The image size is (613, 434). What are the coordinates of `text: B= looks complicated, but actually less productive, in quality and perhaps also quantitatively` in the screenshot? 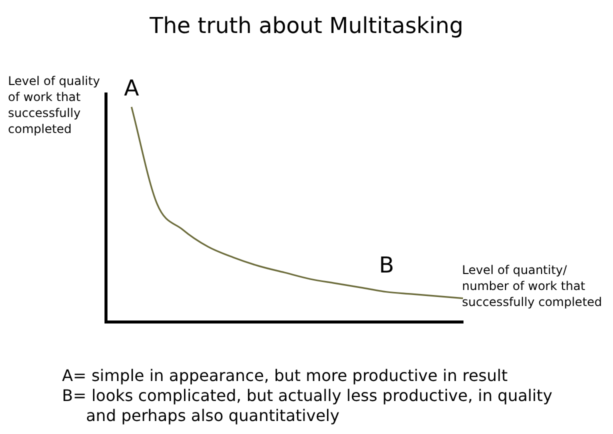 It's located at (308, 406).